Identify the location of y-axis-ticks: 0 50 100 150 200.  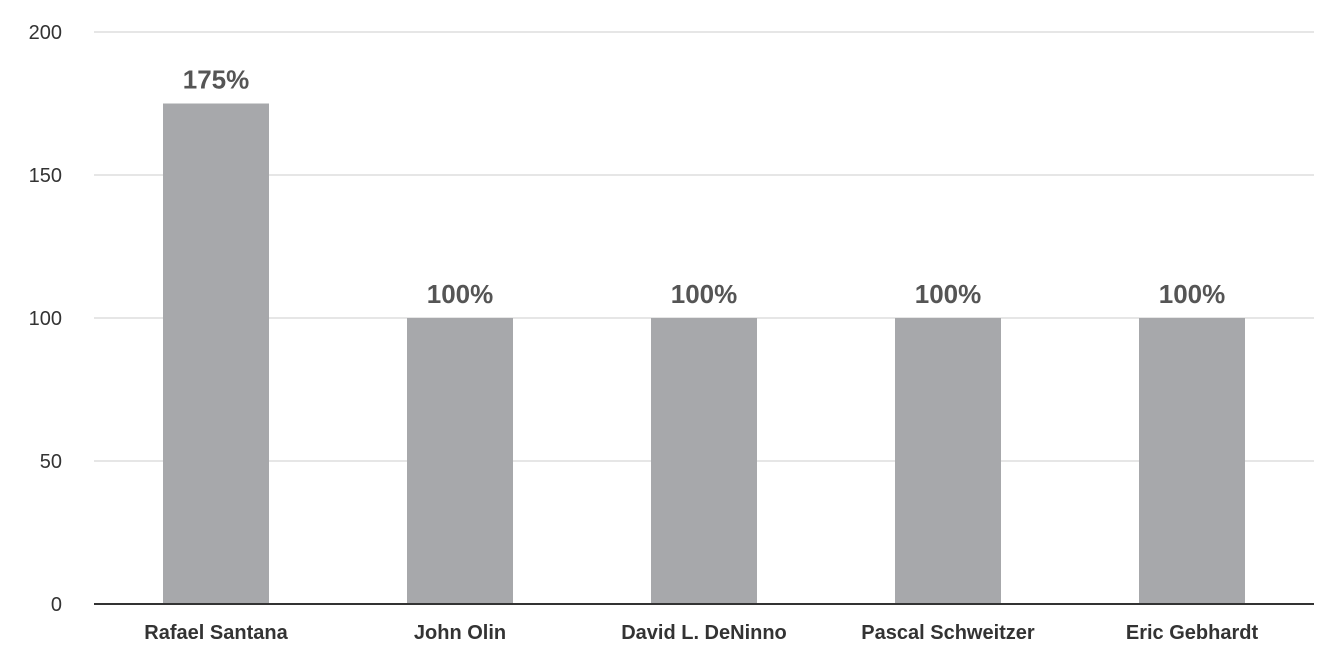
(45, 319).